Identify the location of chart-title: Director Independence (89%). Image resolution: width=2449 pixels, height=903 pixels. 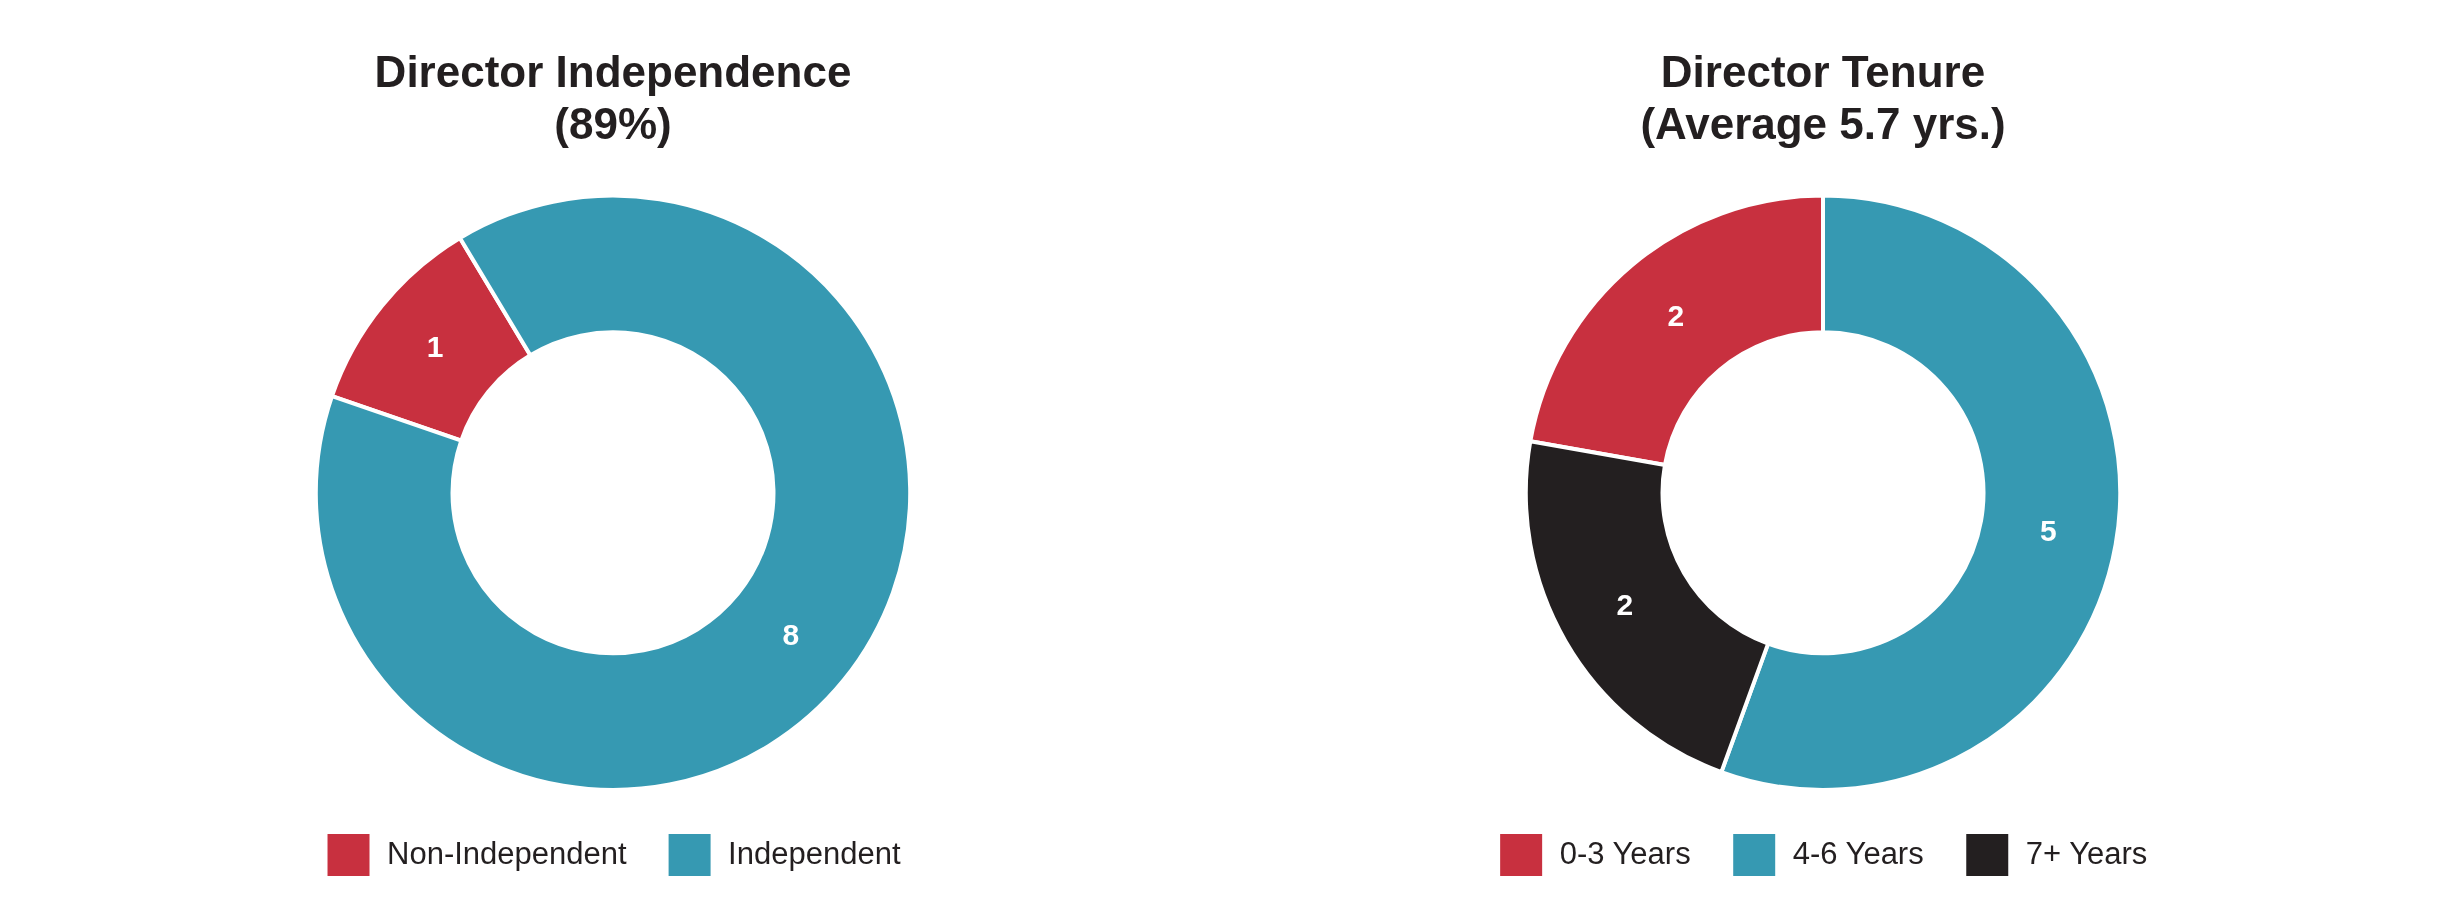
(613, 97).